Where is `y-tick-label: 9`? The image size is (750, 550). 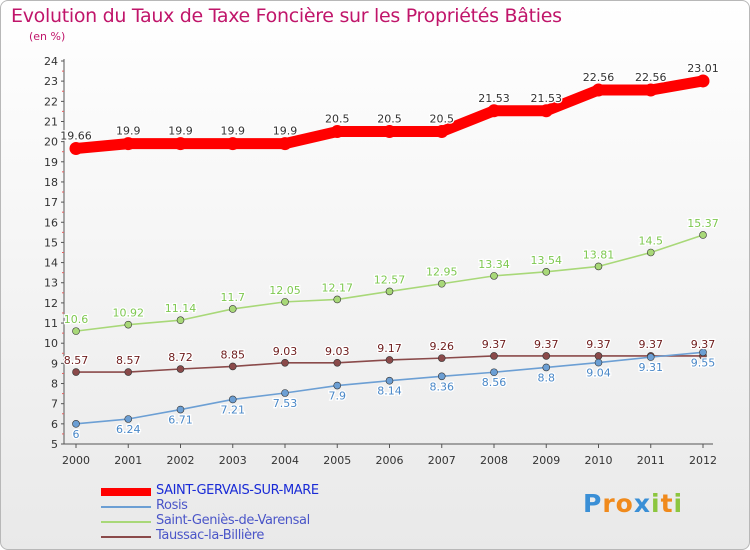 y-tick-label: 9 is located at coordinates (54, 363).